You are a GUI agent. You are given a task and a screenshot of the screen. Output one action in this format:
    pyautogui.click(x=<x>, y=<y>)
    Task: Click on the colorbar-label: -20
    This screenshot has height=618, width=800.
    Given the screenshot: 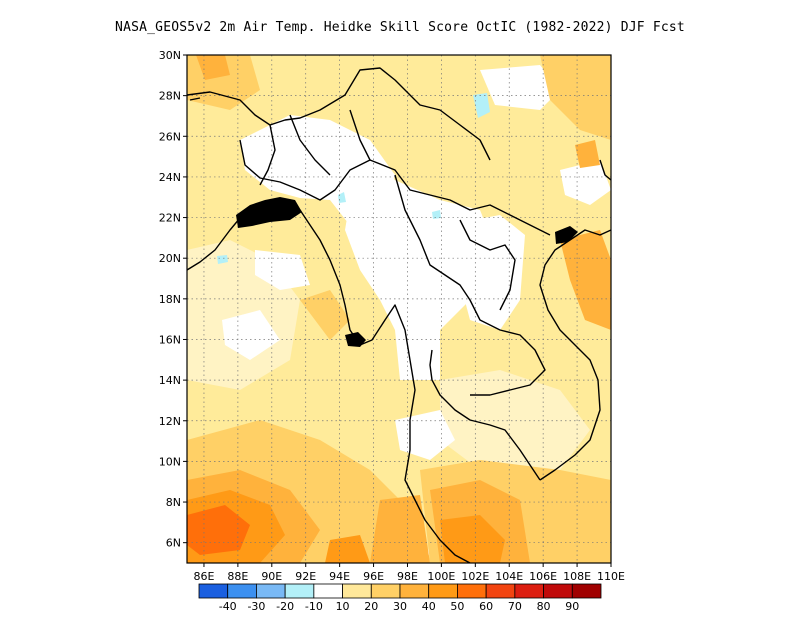 What is the action you would take?
    pyautogui.click(x=285, y=606)
    